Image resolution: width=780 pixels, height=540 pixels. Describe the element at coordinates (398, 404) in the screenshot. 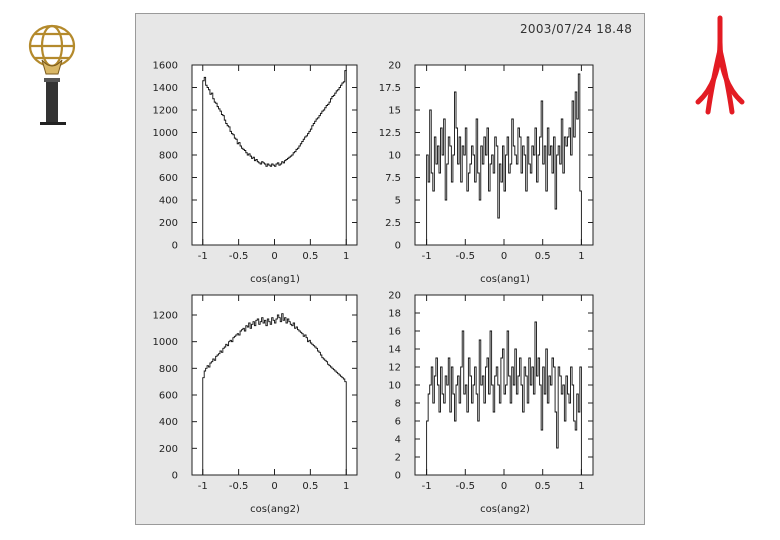

I see `y-tick-label: 8` at that location.